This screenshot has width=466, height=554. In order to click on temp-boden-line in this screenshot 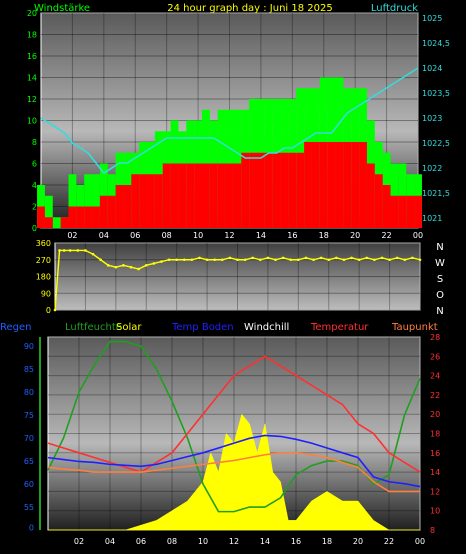, I will do `click(234, 461)`.